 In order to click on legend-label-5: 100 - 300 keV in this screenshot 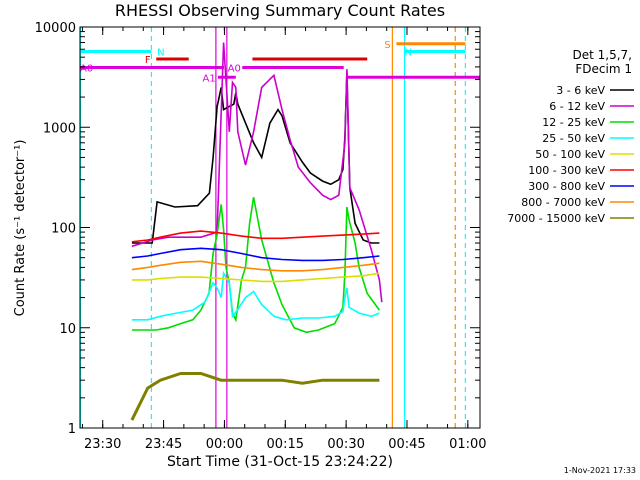, I will do `click(566, 170)`.